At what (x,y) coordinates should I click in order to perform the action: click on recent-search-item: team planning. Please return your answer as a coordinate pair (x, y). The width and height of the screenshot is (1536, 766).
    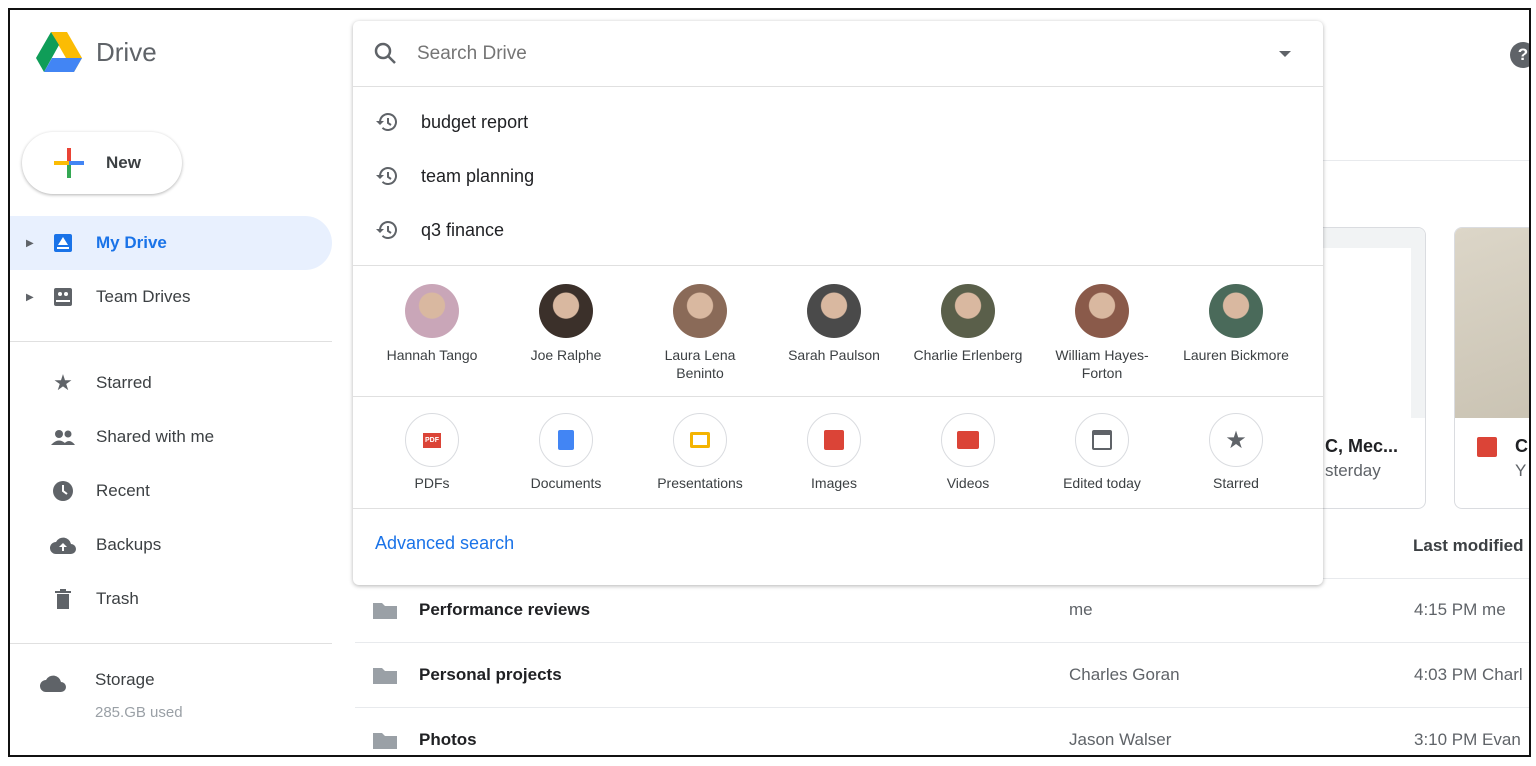
    Looking at the image, I should click on (838, 176).